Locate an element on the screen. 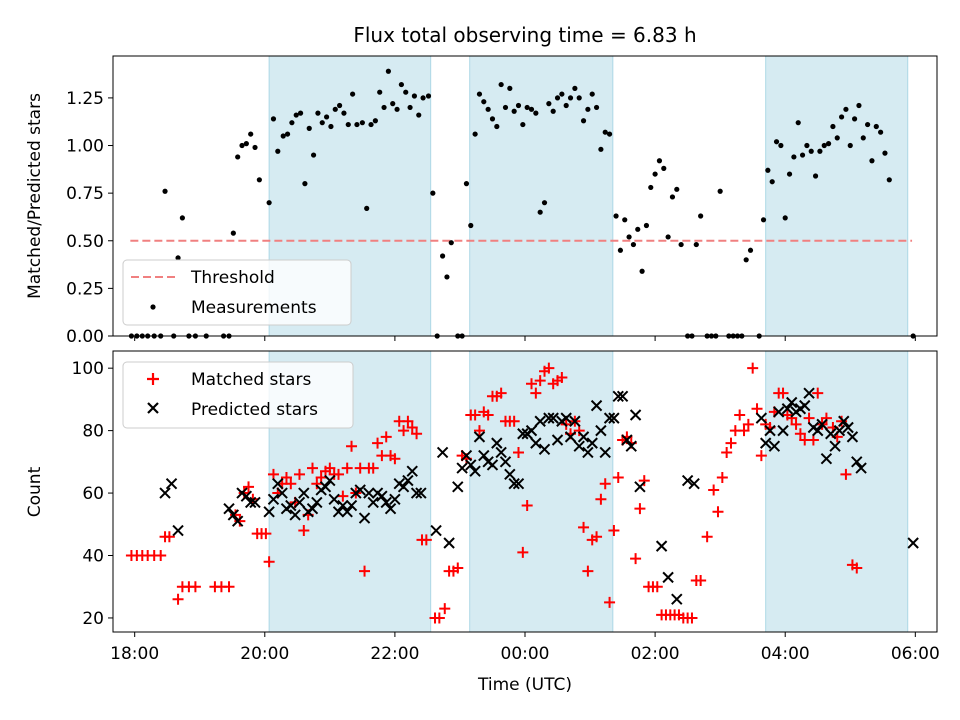 This screenshot has height=720, width=960. x-tick-label: 00:00 is located at coordinates (525, 654).